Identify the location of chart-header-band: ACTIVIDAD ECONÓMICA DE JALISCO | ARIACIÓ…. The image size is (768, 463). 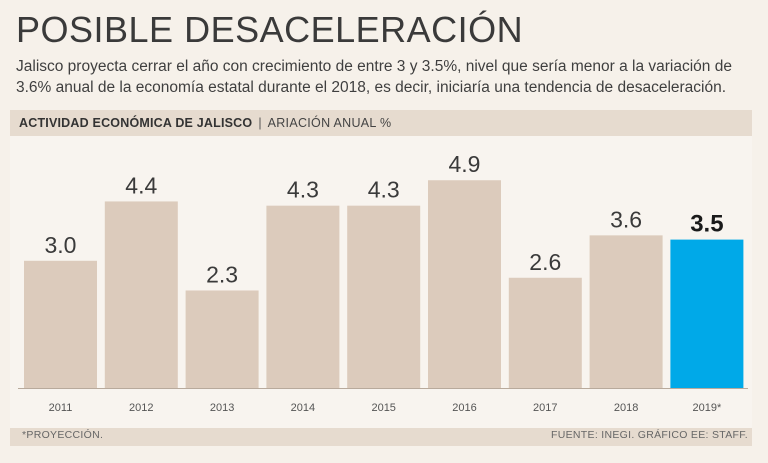
(381, 123).